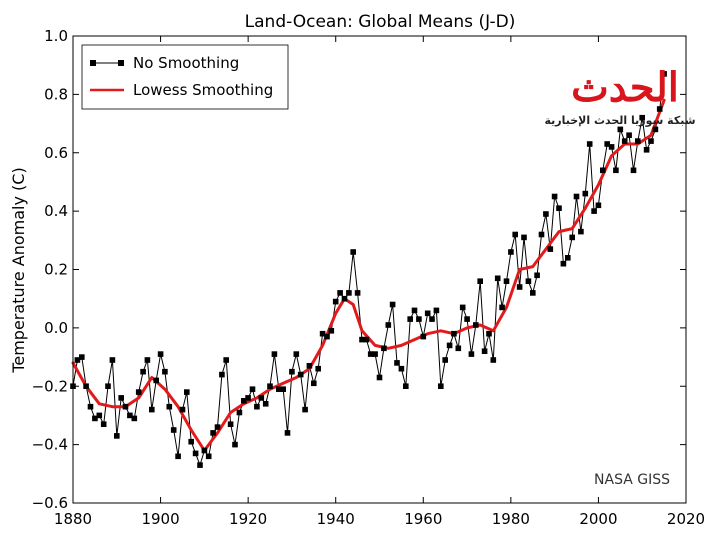 This screenshot has height=540, width=720. What do you see at coordinates (336, 519) in the screenshot?
I see `x-tick-label: 1940` at bounding box center [336, 519].